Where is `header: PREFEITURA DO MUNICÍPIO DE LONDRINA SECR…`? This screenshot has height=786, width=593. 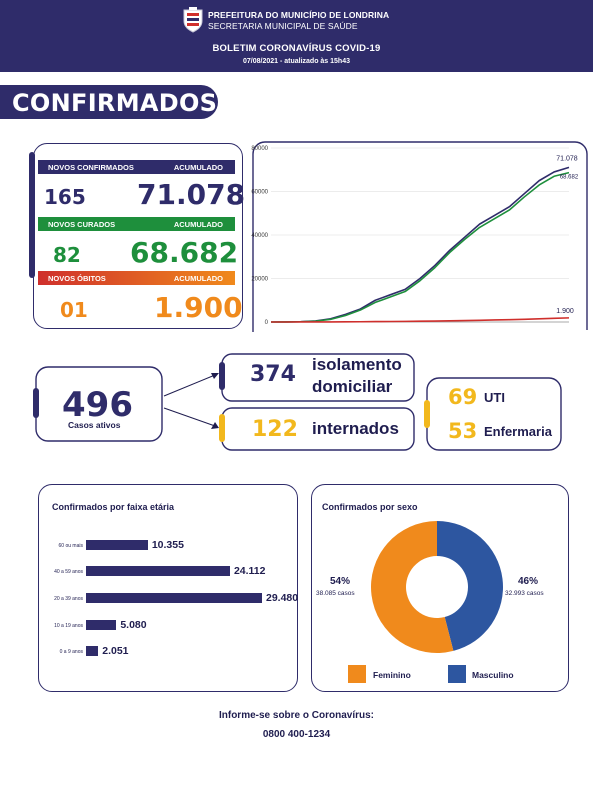
header: PREFEITURA DO MUNICÍPIO DE LONDRINA SECR… is located at coordinates (296, 36).